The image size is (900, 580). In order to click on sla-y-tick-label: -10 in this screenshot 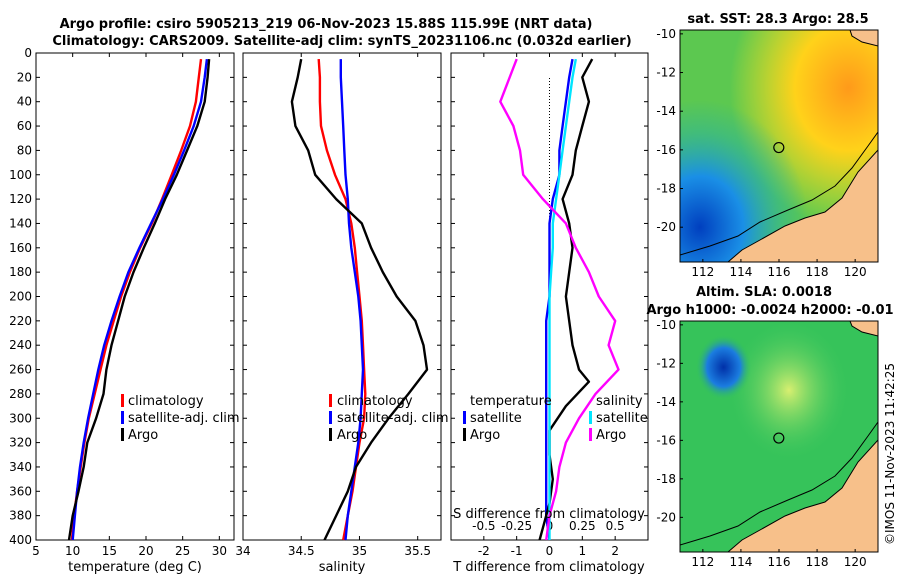, I will do `click(666, 325)`.